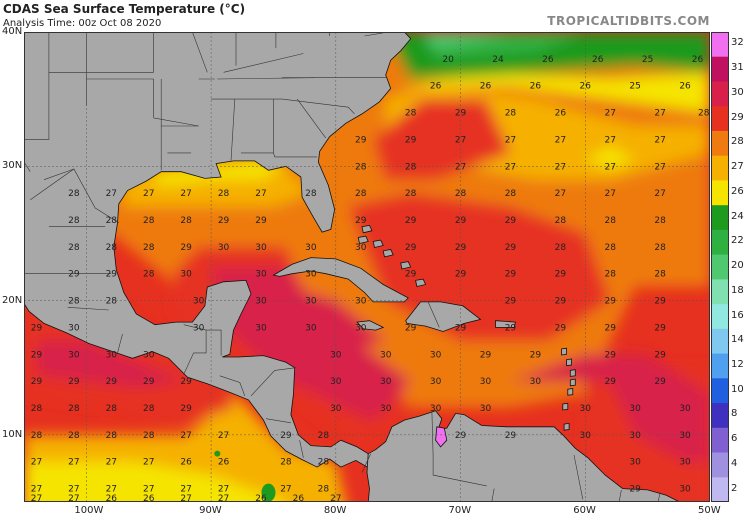  What do you see at coordinates (734, 414) in the screenshot?
I see `colorbar-label: 8` at bounding box center [734, 414].